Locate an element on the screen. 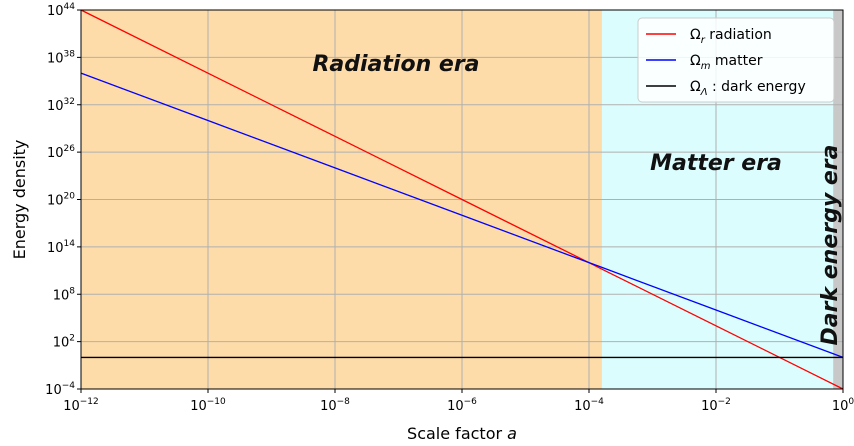 Image resolution: width=854 pixels, height=446 pixels. x-tick-label: 10⁻¹² is located at coordinates (81, 405).